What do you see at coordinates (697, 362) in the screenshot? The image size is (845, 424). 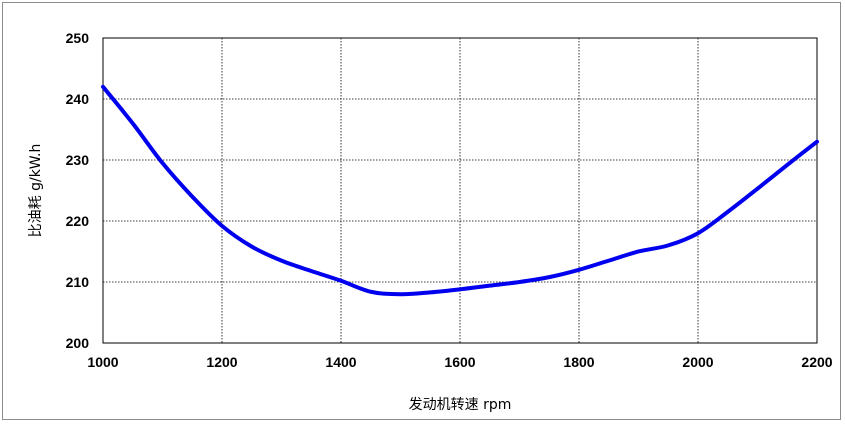 I see `x-tick-label: 2000` at bounding box center [697, 362].